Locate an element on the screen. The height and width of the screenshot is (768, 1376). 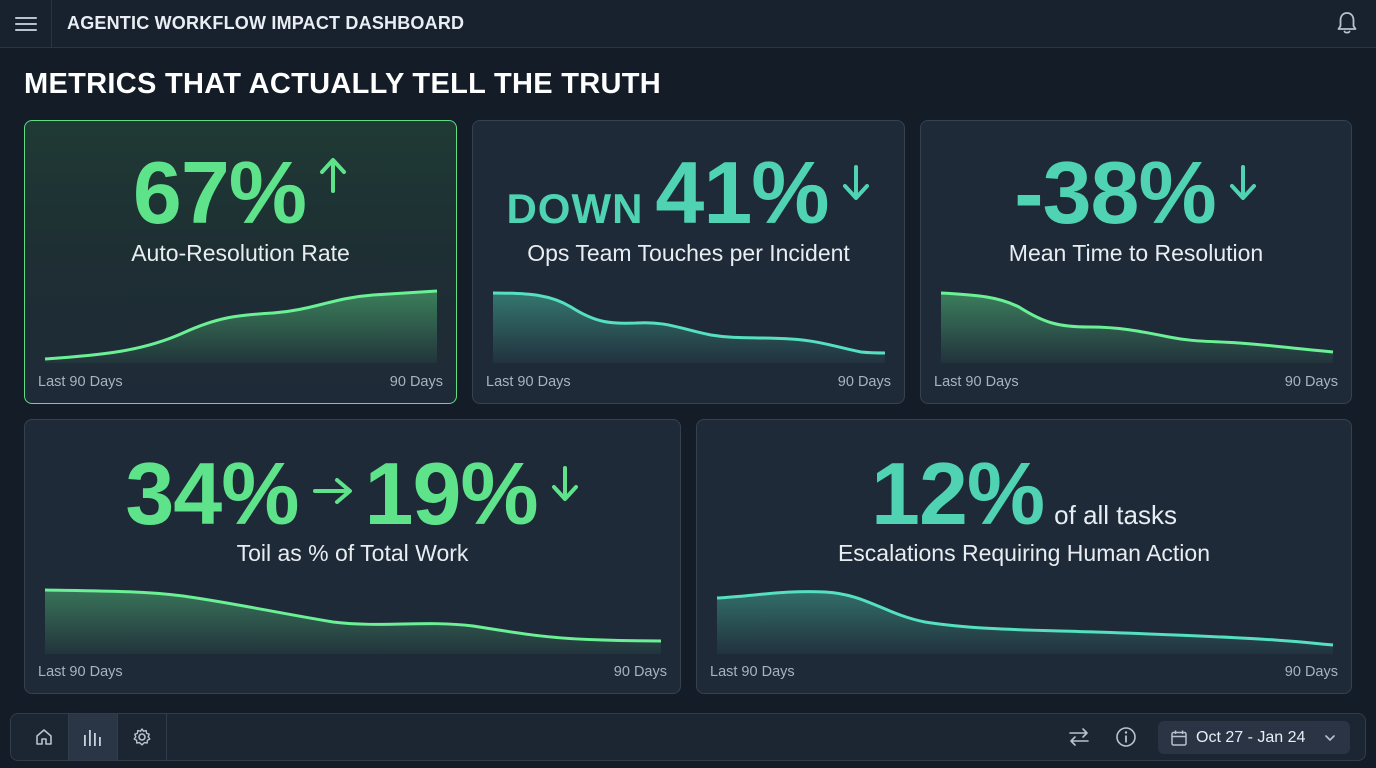
swap-arrows-icon is located at coordinates (1079, 737).